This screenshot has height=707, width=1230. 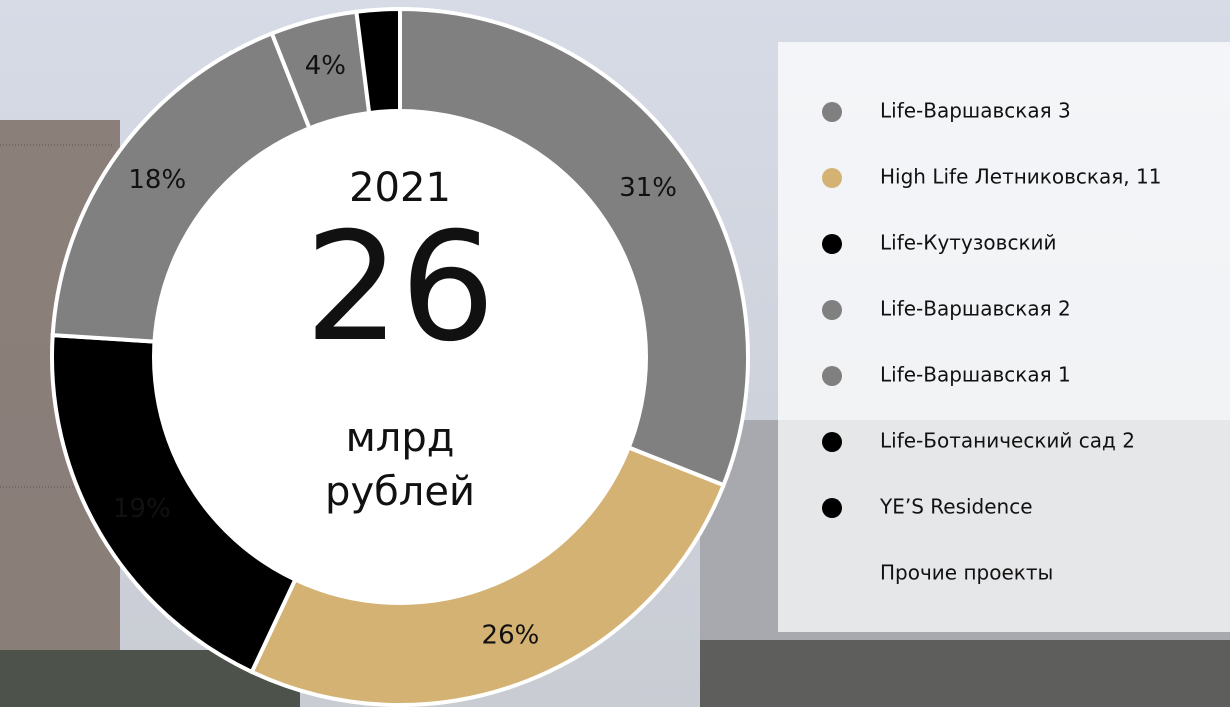 What do you see at coordinates (400, 188) in the screenshot?
I see `center-year: 2021` at bounding box center [400, 188].